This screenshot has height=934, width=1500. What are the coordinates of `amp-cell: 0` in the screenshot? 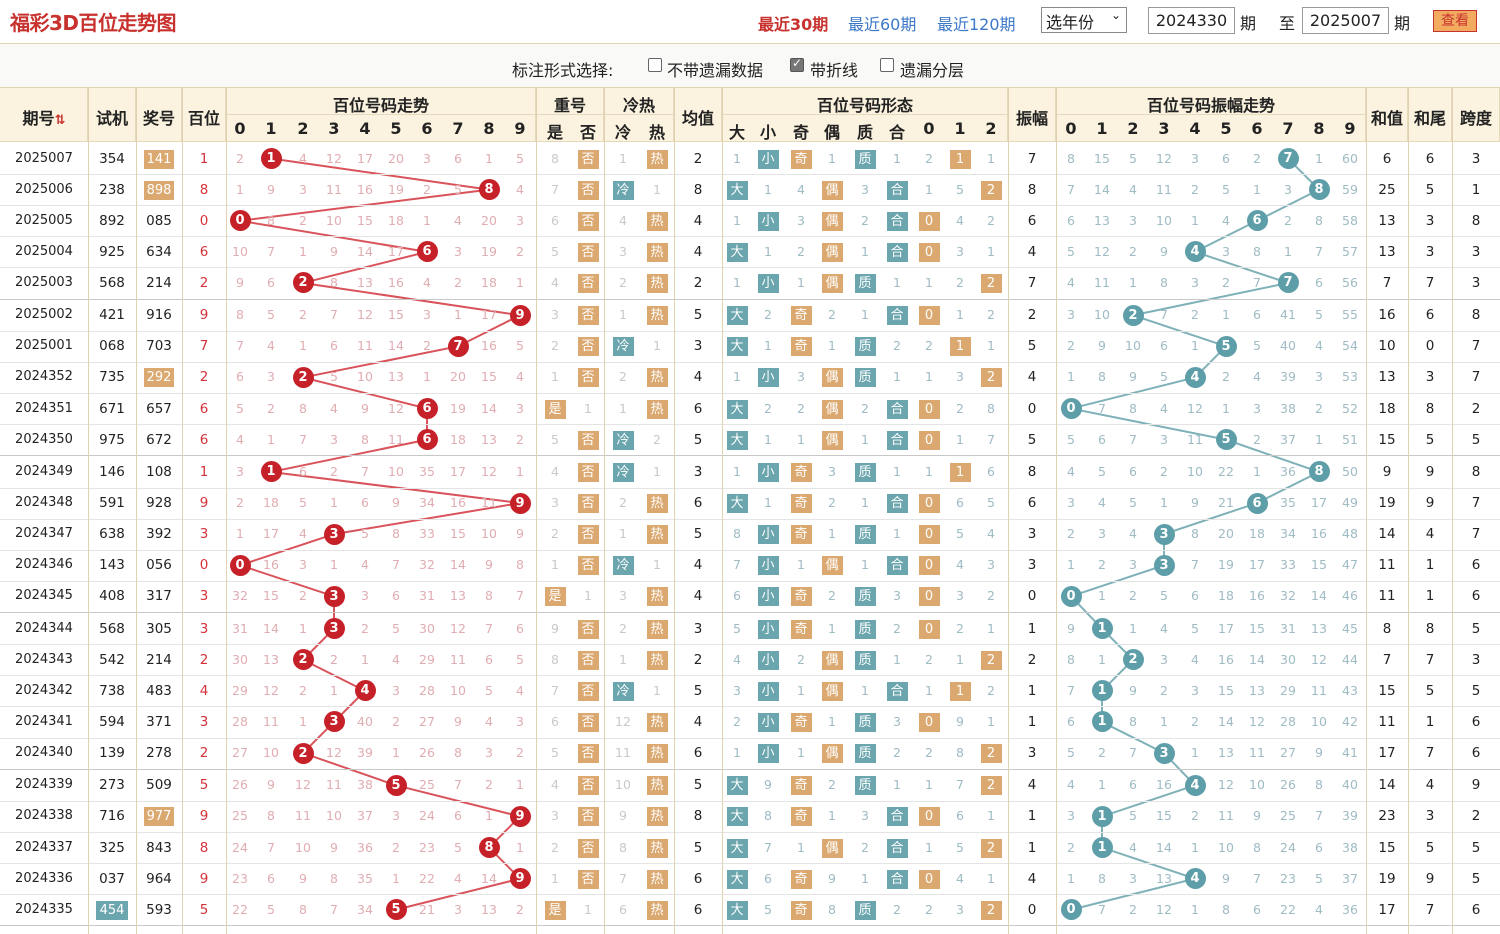 It's located at (1032, 909).